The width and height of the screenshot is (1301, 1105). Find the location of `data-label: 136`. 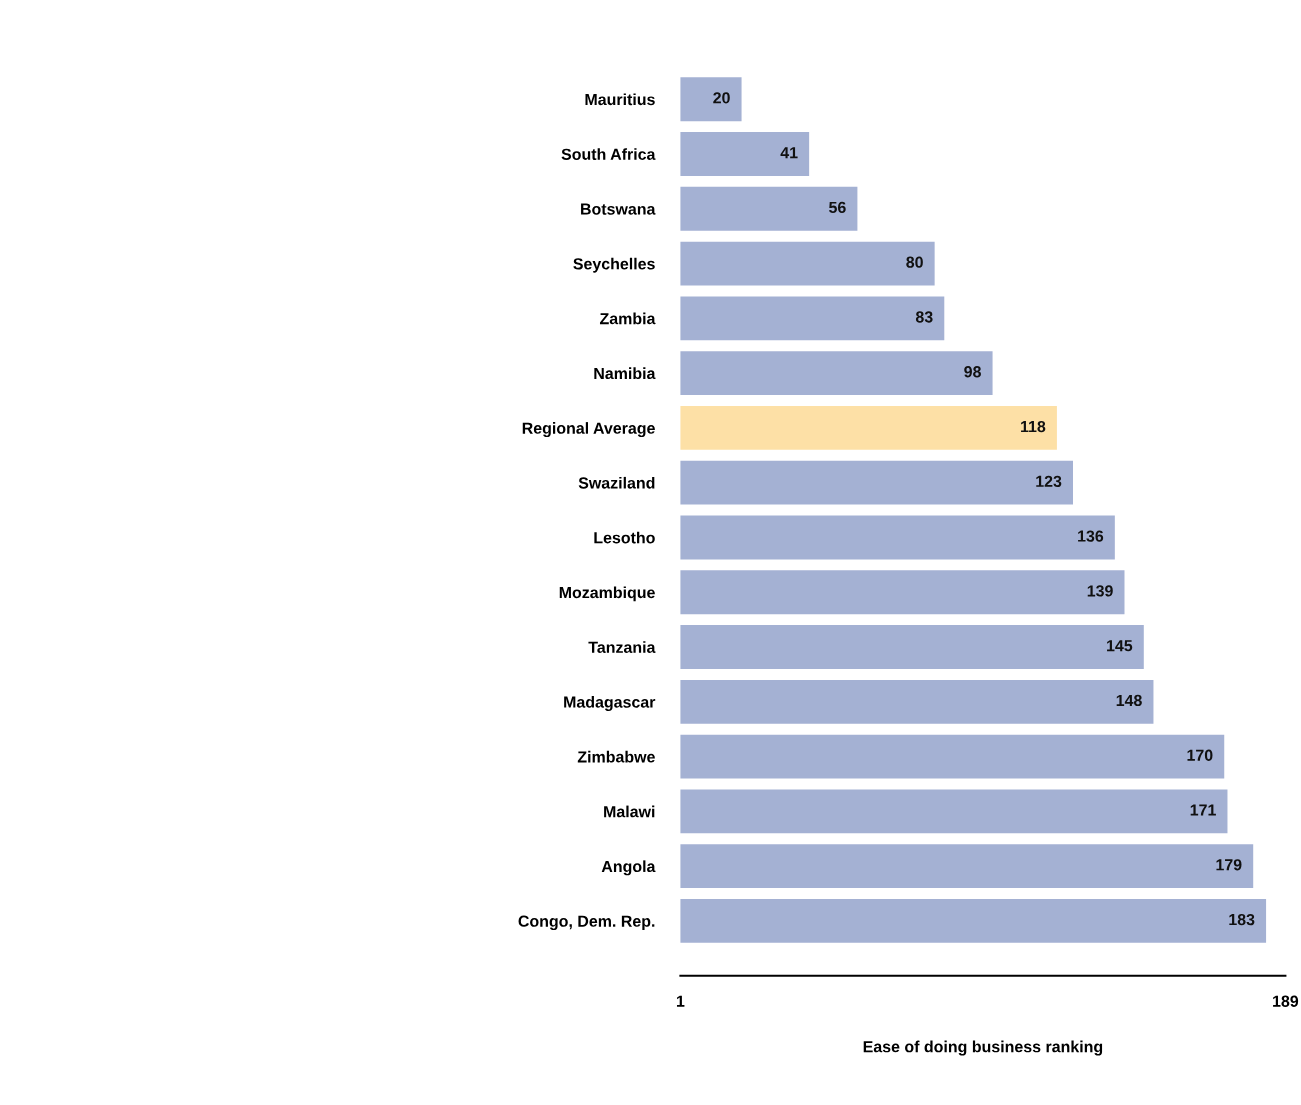

data-label: 136 is located at coordinates (1091, 536).